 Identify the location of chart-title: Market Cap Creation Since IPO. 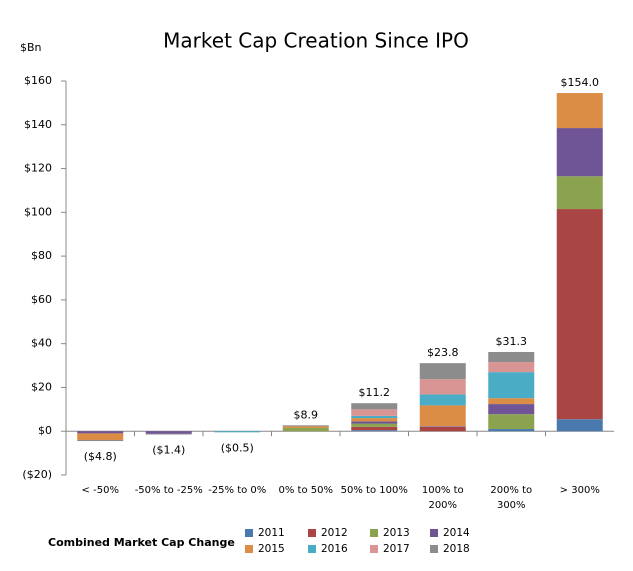
(316, 41).